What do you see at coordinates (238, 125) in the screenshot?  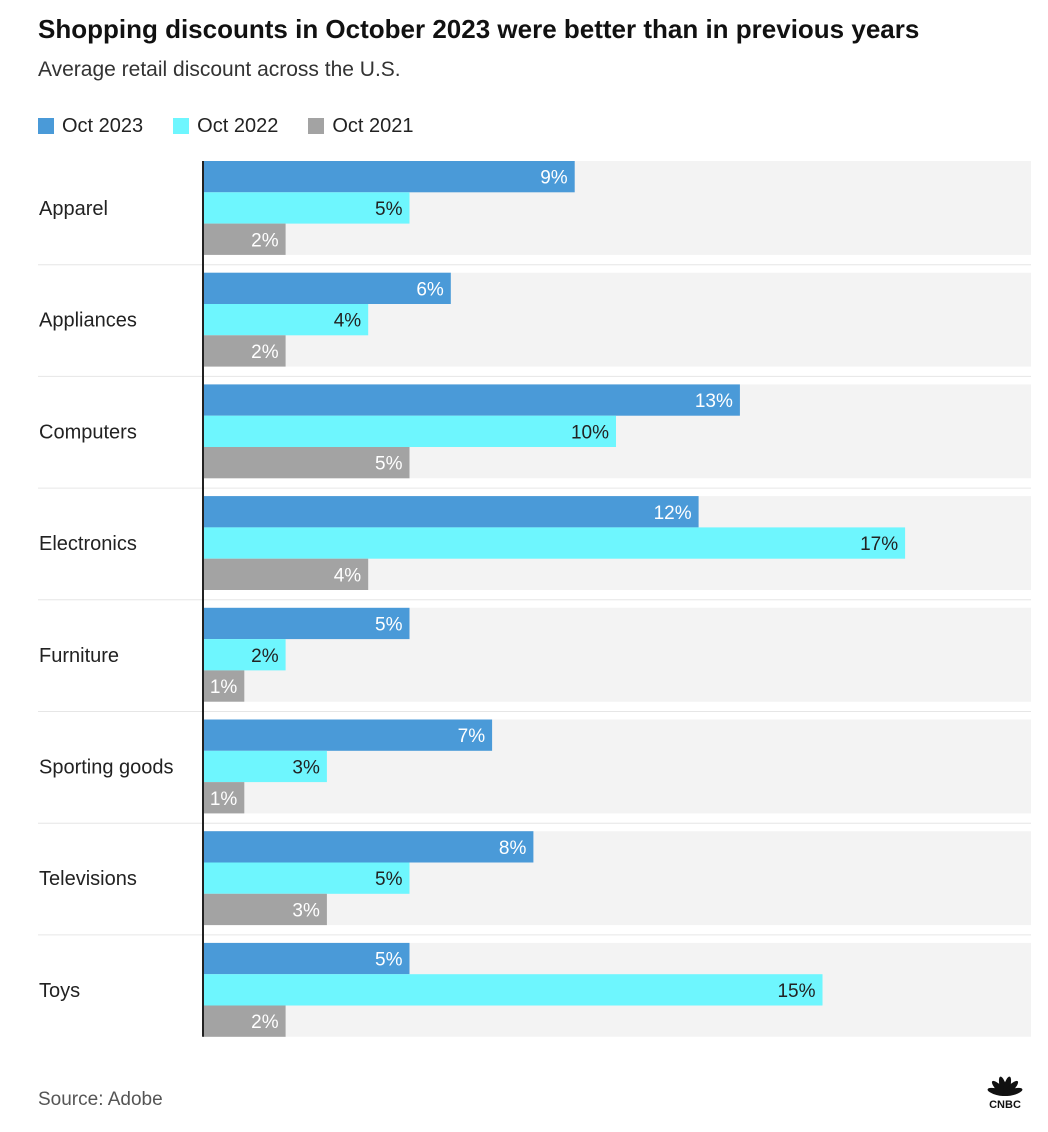 I see `legend-label-oct-2022: Oct 2022` at bounding box center [238, 125].